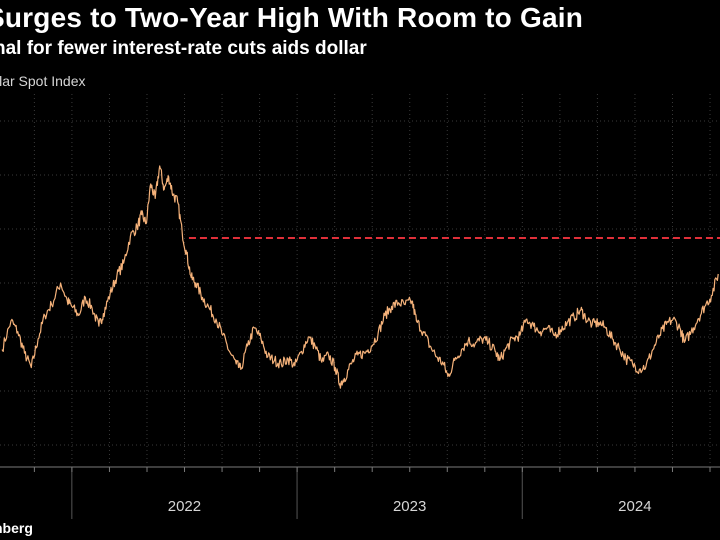 This screenshot has width=720, height=540. I want to click on x-tick-label: 2023, so click(409, 506).